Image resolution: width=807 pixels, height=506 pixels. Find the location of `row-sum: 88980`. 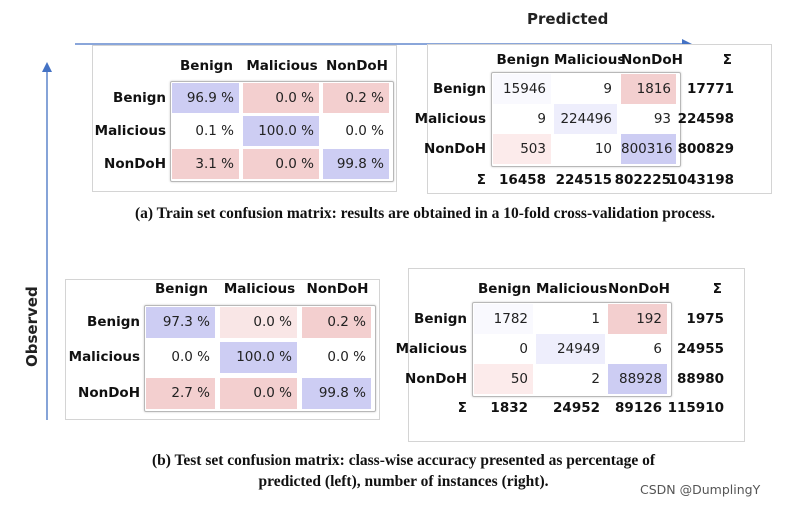

row-sum: 88980 is located at coordinates (700, 379).